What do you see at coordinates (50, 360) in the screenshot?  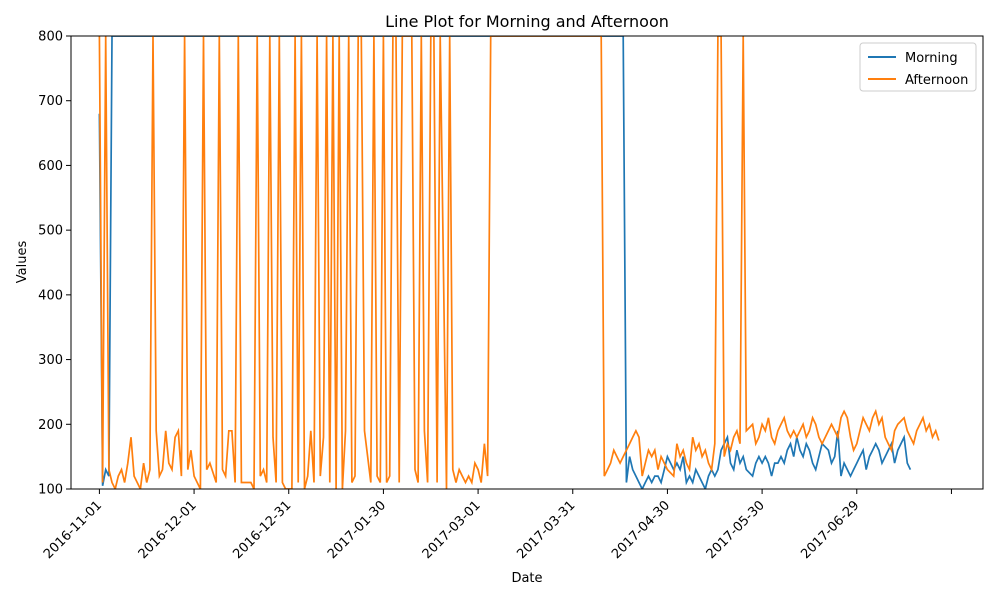 I see `y-tick-label: 300` at bounding box center [50, 360].